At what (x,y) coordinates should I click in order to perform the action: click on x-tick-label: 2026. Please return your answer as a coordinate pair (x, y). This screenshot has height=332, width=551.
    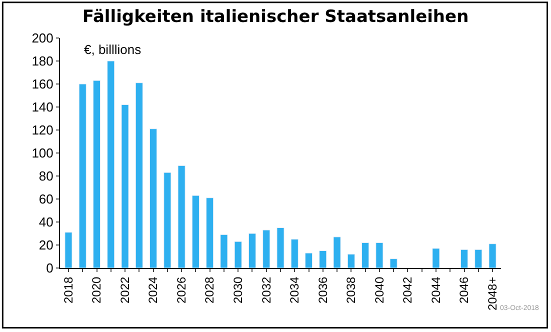
    Looking at the image, I should click on (181, 290).